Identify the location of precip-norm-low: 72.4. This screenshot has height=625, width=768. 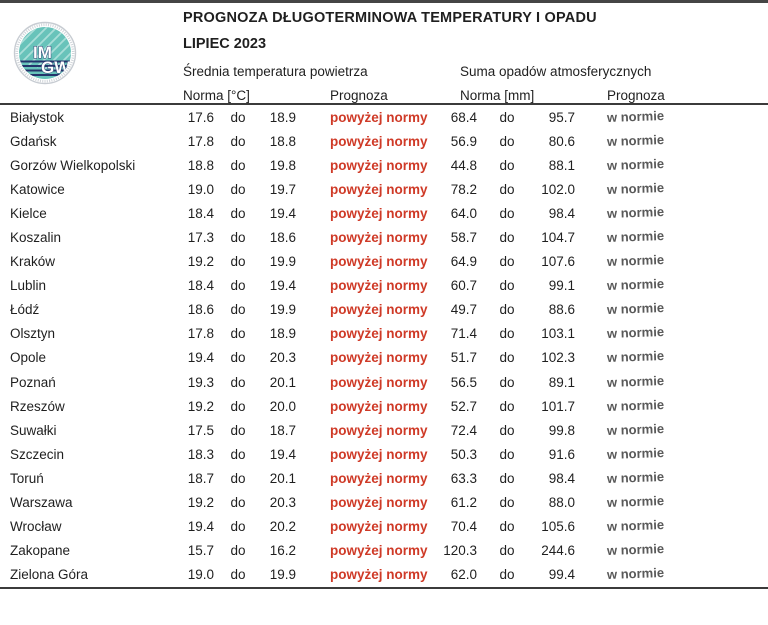
(463, 430).